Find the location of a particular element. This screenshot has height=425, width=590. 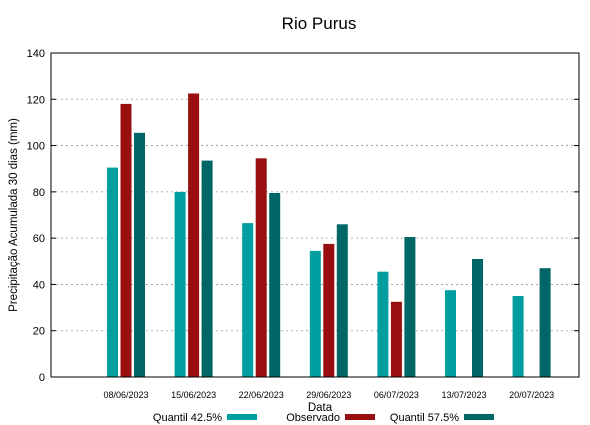

bar-quantil-42-5--6 is located at coordinates (450, 333).